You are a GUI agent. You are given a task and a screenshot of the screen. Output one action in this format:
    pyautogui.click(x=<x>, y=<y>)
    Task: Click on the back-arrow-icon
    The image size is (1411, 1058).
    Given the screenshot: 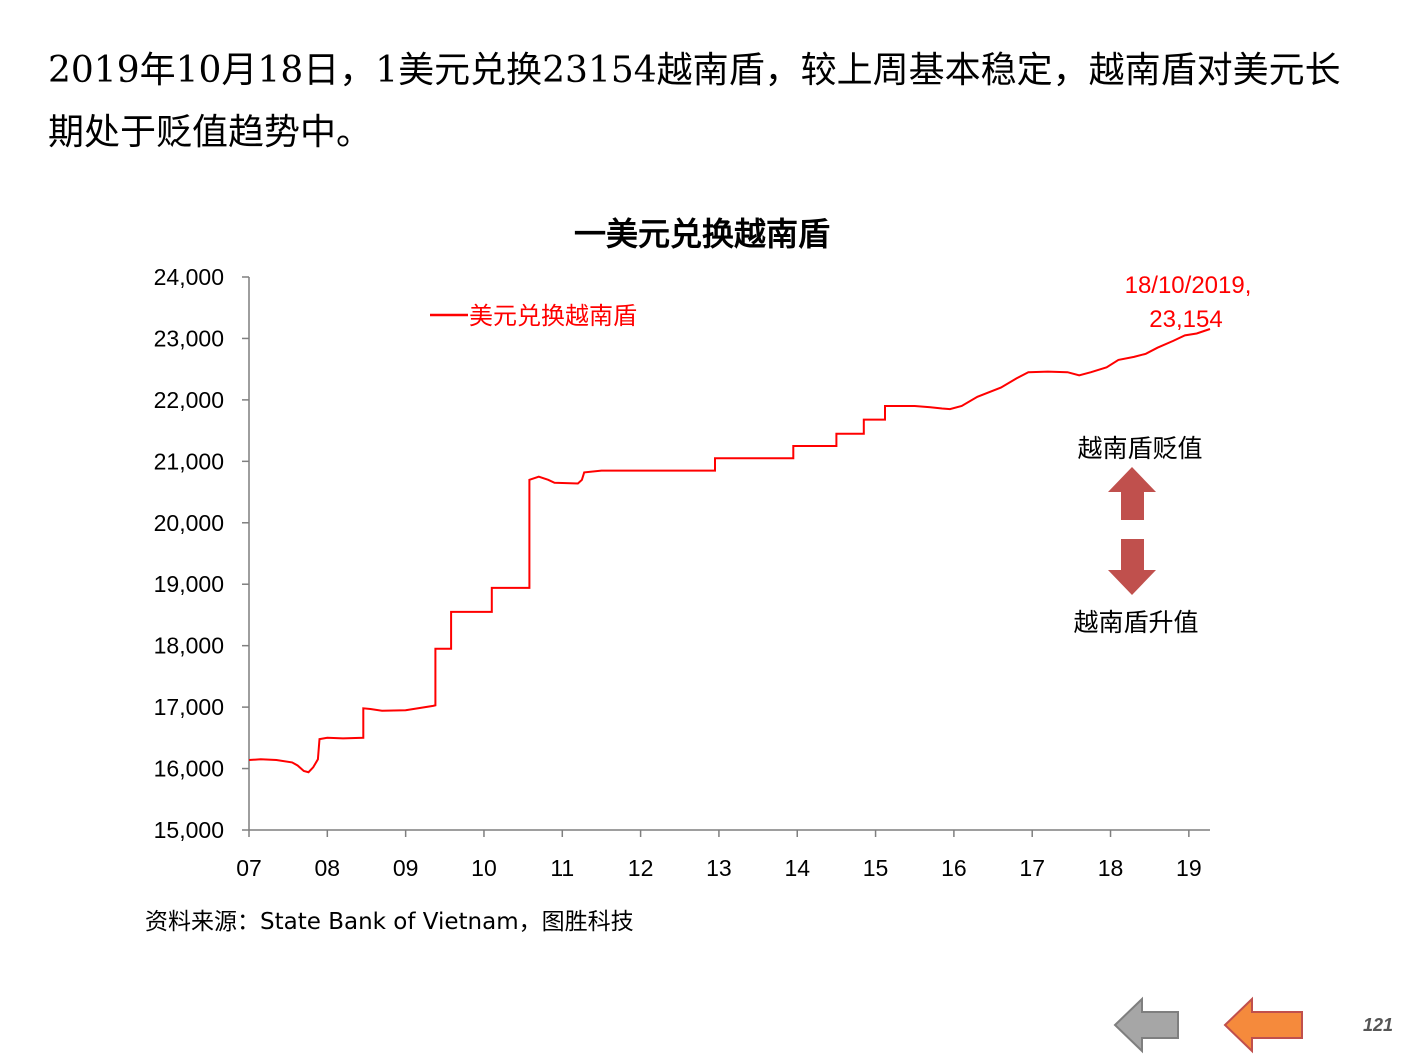 What is the action you would take?
    pyautogui.click(x=1146, y=1025)
    